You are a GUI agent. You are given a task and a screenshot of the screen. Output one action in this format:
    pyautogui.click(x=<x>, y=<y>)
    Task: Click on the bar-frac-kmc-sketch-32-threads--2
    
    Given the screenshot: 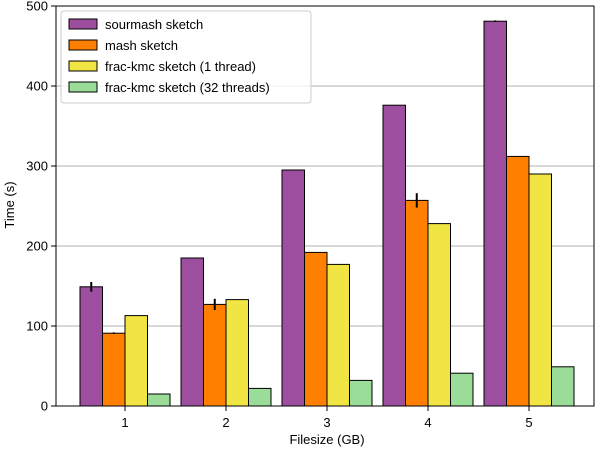 What is the action you would take?
    pyautogui.click(x=260, y=397)
    